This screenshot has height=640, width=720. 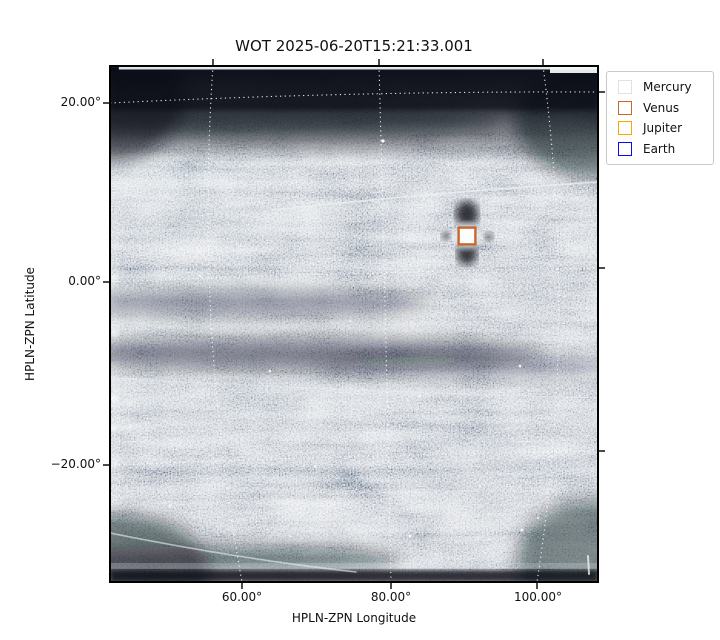 I want to click on top-left-dark-notch, so click(x=114, y=69).